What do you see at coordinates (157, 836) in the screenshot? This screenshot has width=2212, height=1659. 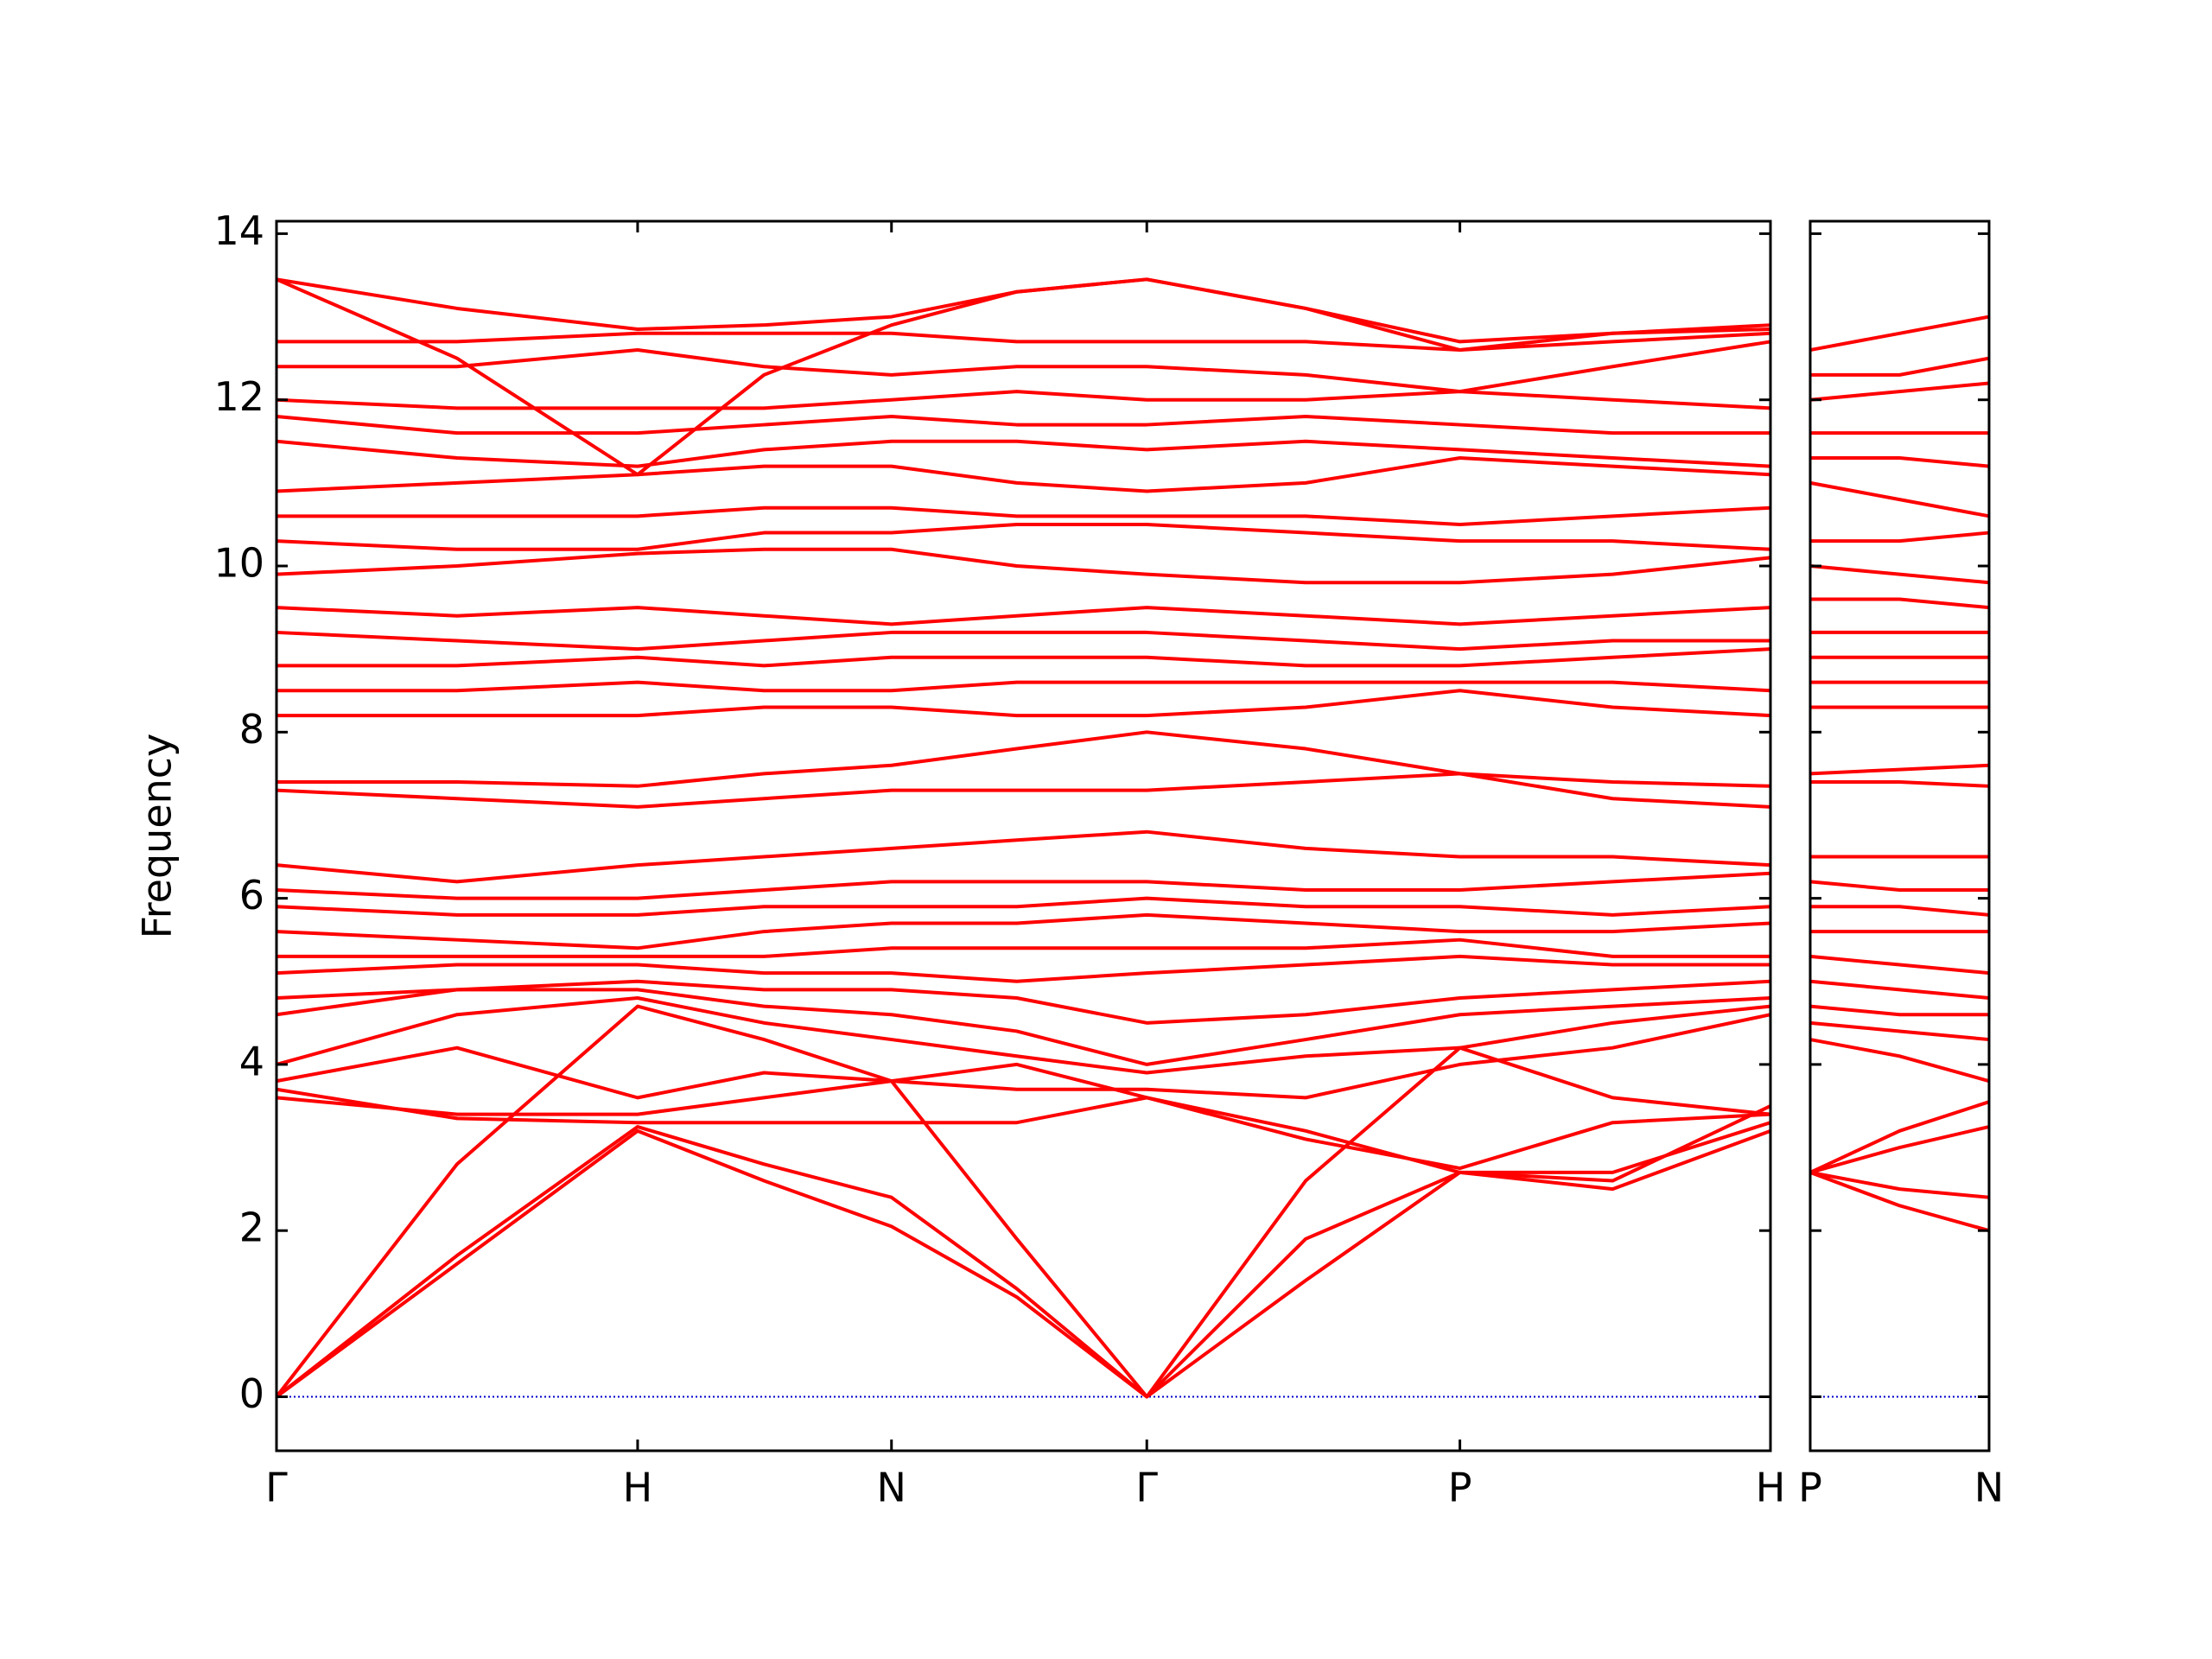 I see `y-axis-label: Frequency` at bounding box center [157, 836].